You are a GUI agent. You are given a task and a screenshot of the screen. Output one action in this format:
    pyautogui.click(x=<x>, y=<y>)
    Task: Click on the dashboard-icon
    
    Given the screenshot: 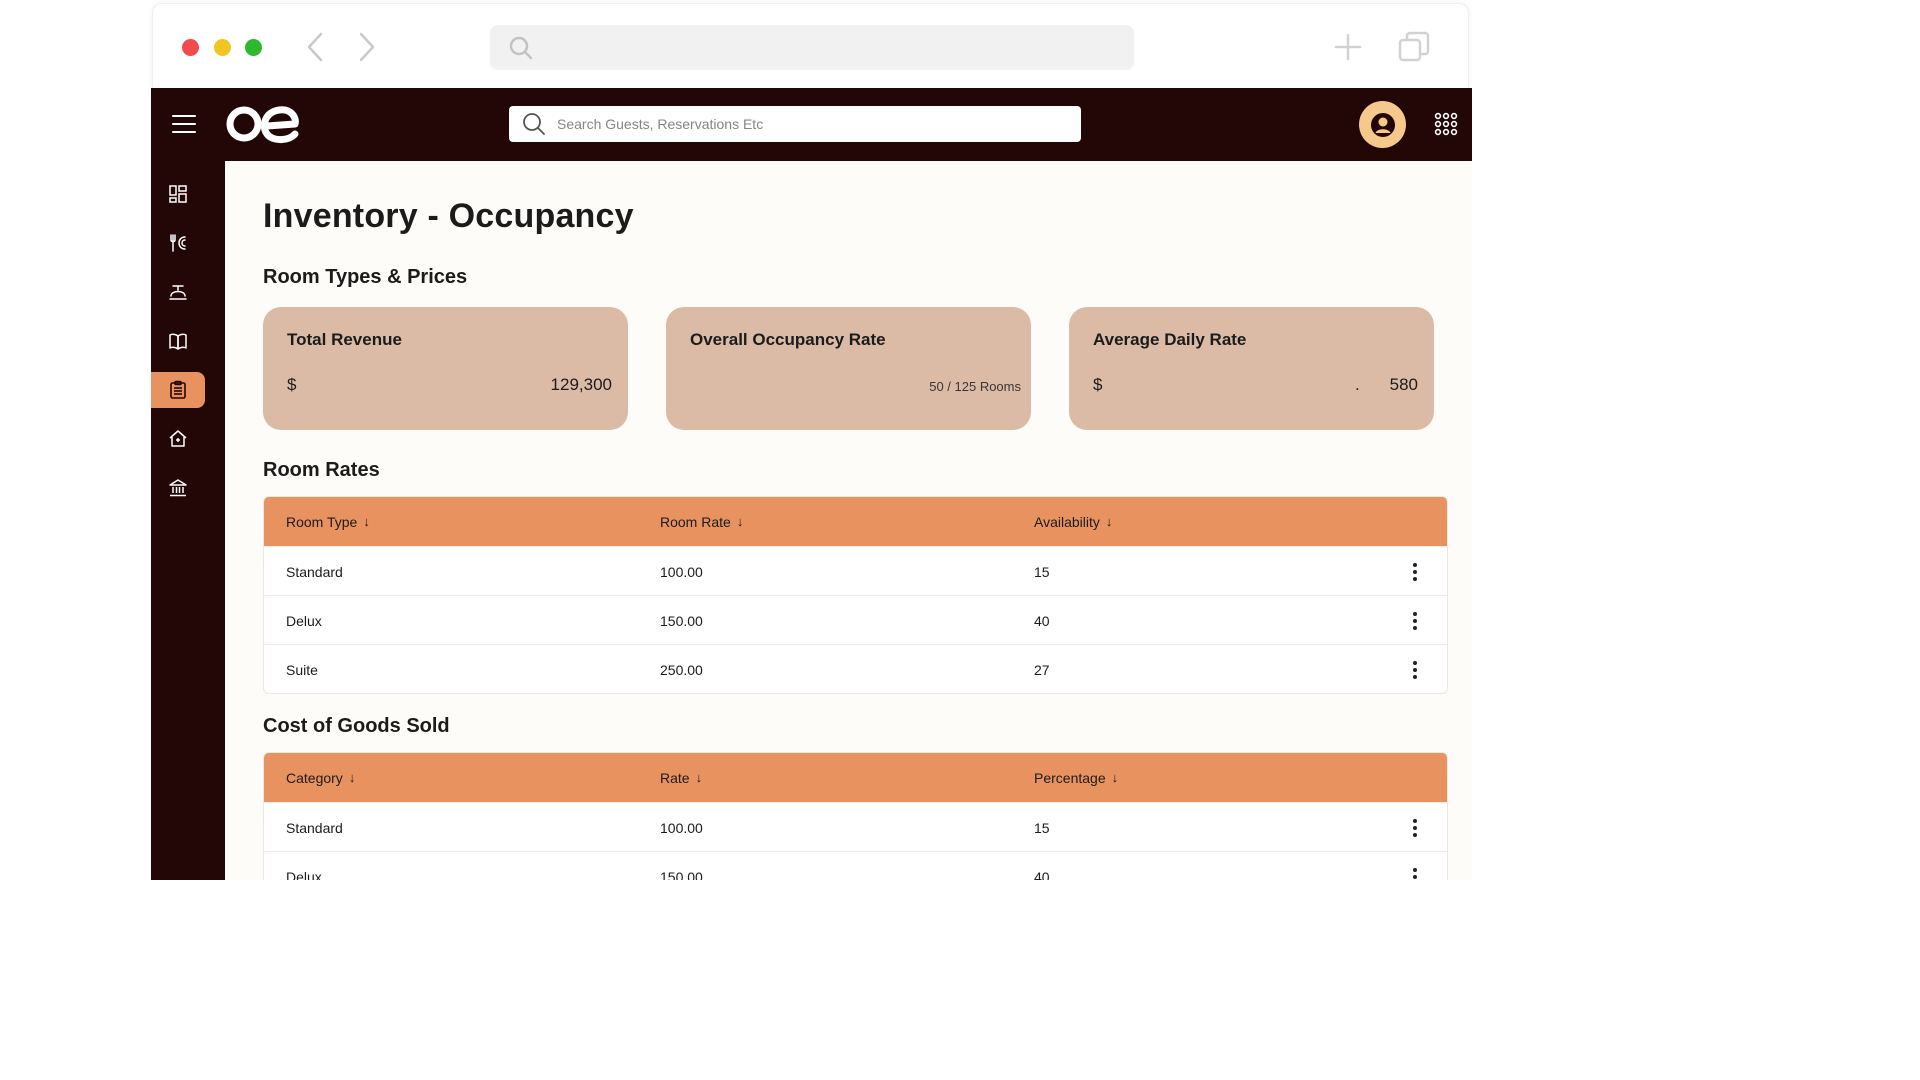 What is the action you would take?
    pyautogui.click(x=178, y=194)
    